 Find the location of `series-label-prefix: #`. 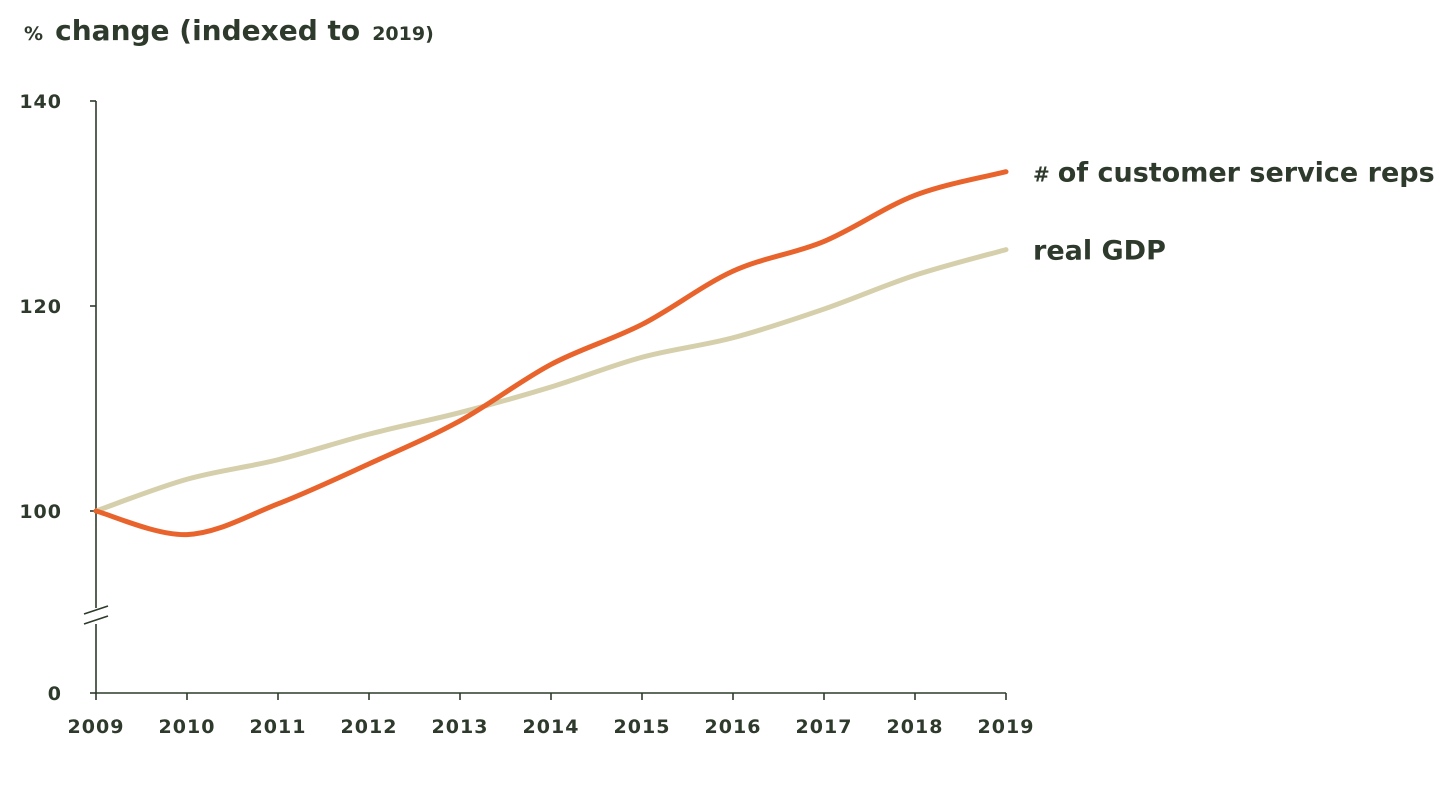

series-label-prefix: # is located at coordinates (1041, 175).